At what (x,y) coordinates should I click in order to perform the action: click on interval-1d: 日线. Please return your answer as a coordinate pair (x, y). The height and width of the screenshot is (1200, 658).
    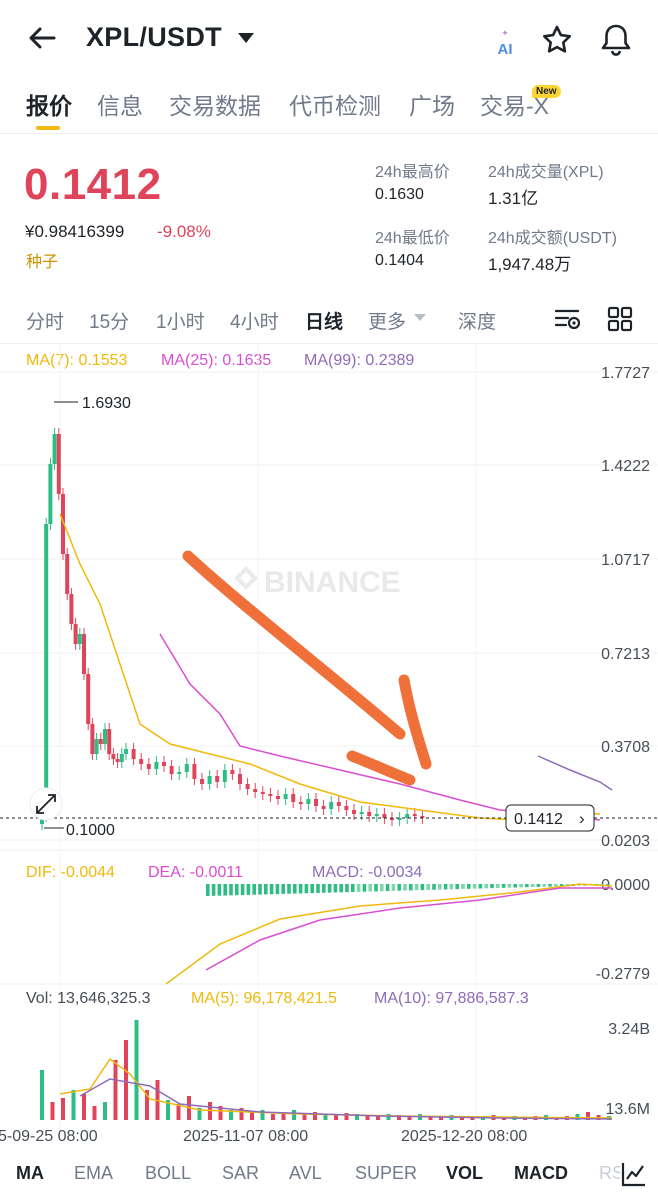
    Looking at the image, I should click on (324, 322).